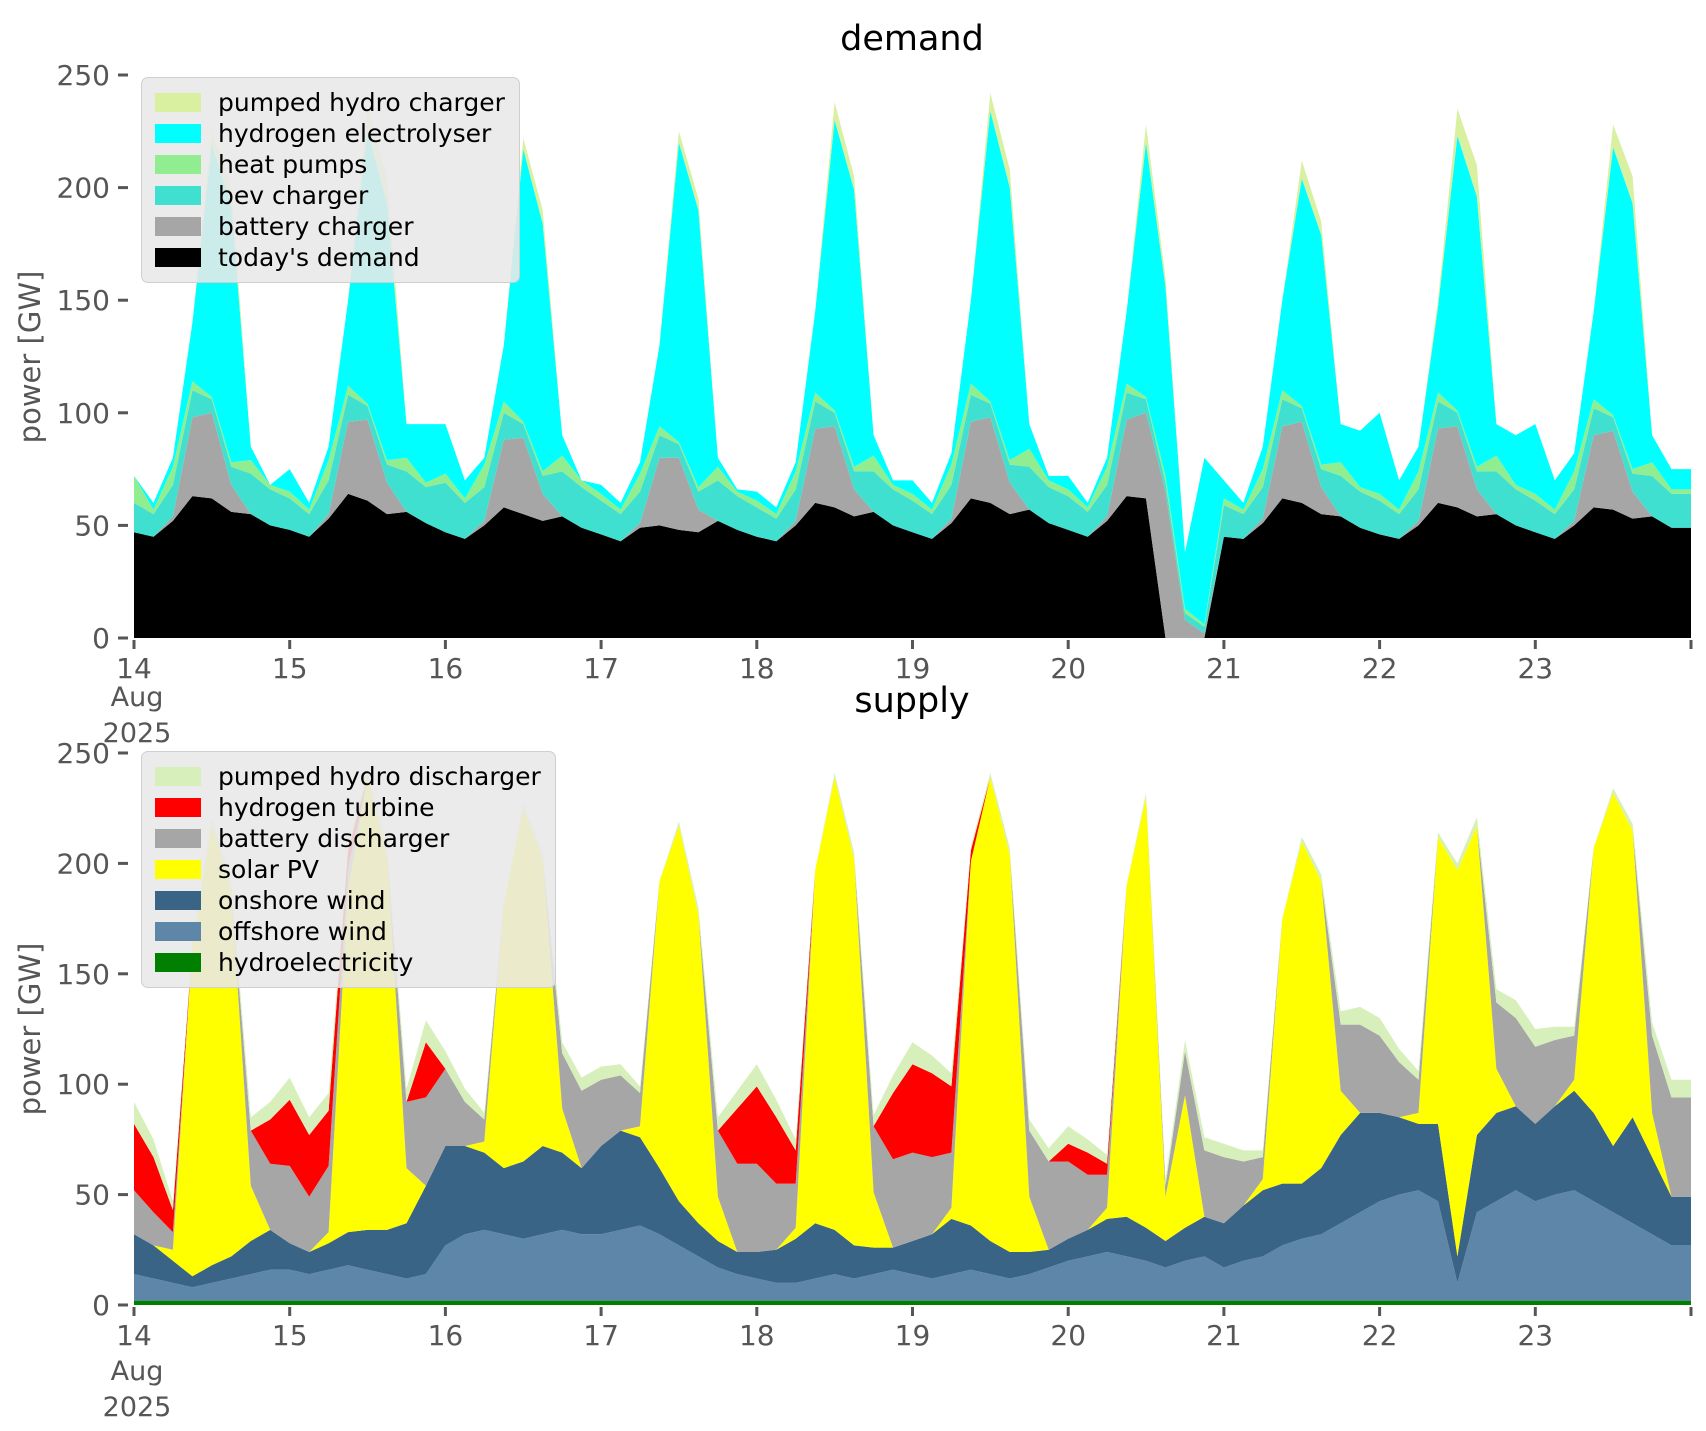 The height and width of the screenshot is (1431, 1706). I want to click on legend-item-today-s-demand: today's demand, so click(330, 257).